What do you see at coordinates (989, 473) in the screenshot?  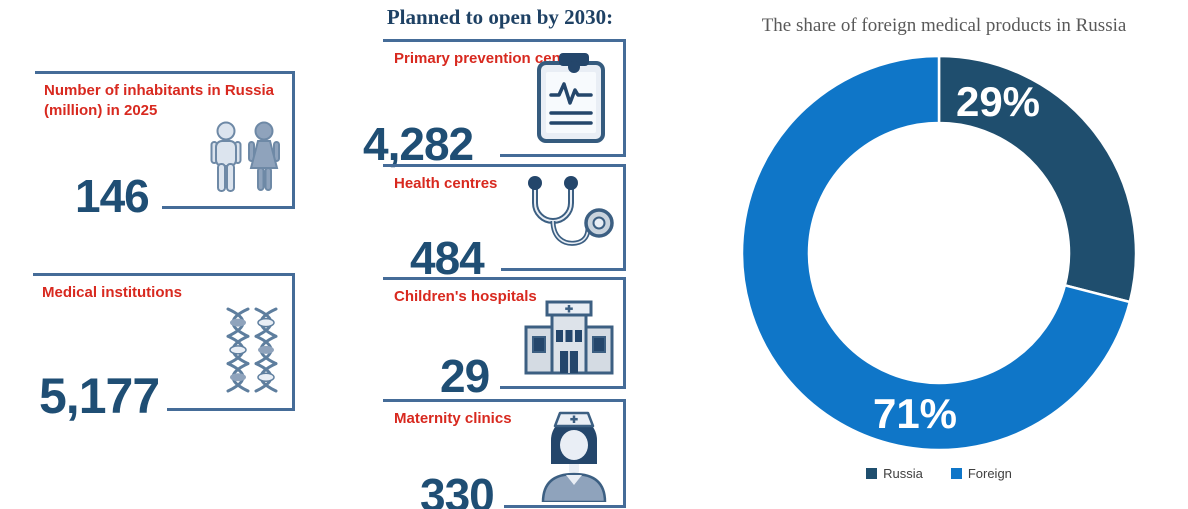 I see `legend-label-foreign: Foreign` at bounding box center [989, 473].